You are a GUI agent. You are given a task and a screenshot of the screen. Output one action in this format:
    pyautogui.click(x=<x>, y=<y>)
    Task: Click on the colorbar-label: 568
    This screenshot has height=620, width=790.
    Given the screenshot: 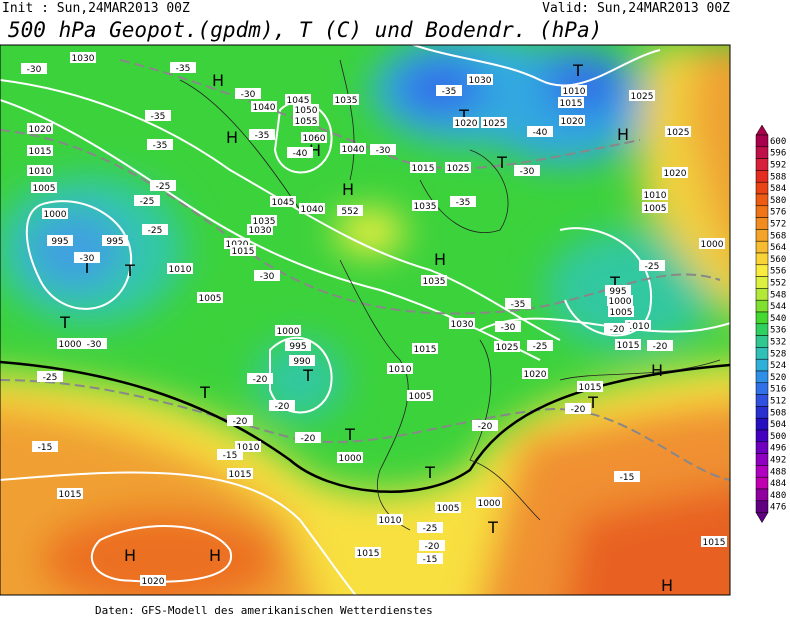 What is the action you would take?
    pyautogui.click(x=778, y=236)
    